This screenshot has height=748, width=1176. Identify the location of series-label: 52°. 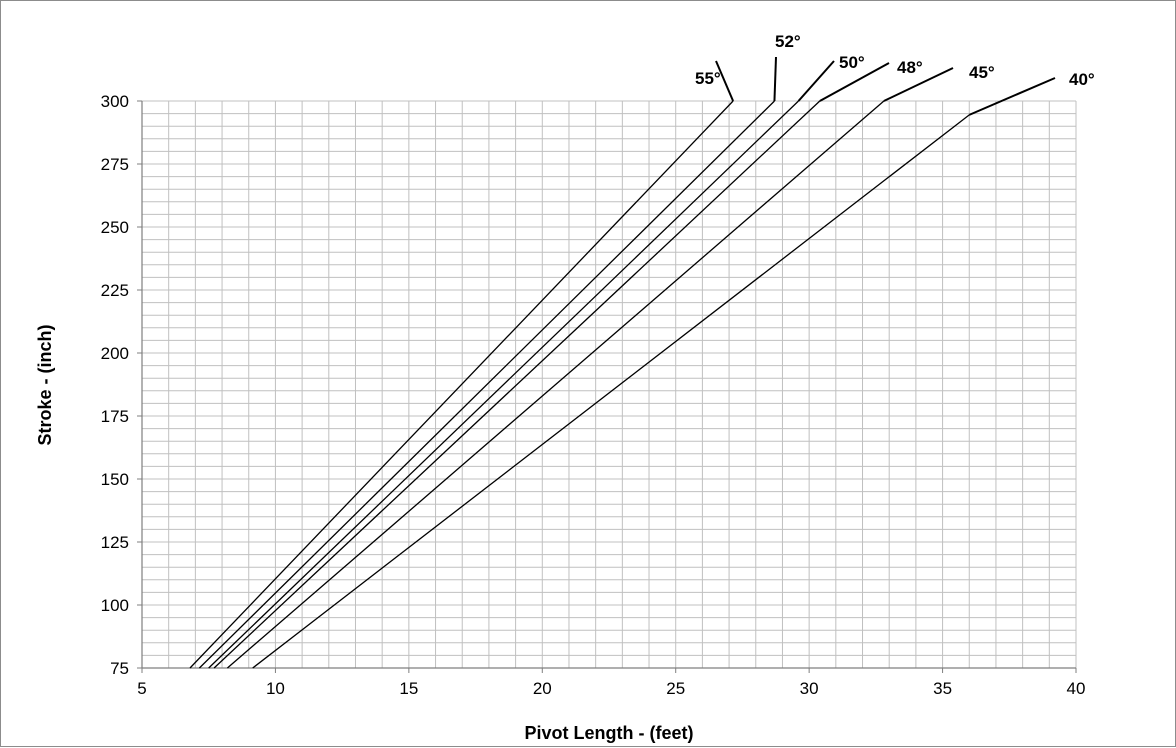
(788, 41).